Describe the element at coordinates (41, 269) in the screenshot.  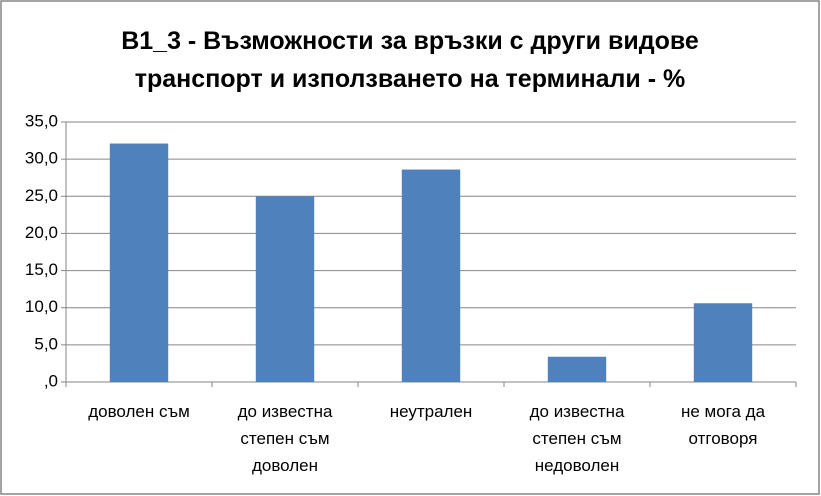
I see `y-tick-label: 15,0` at that location.